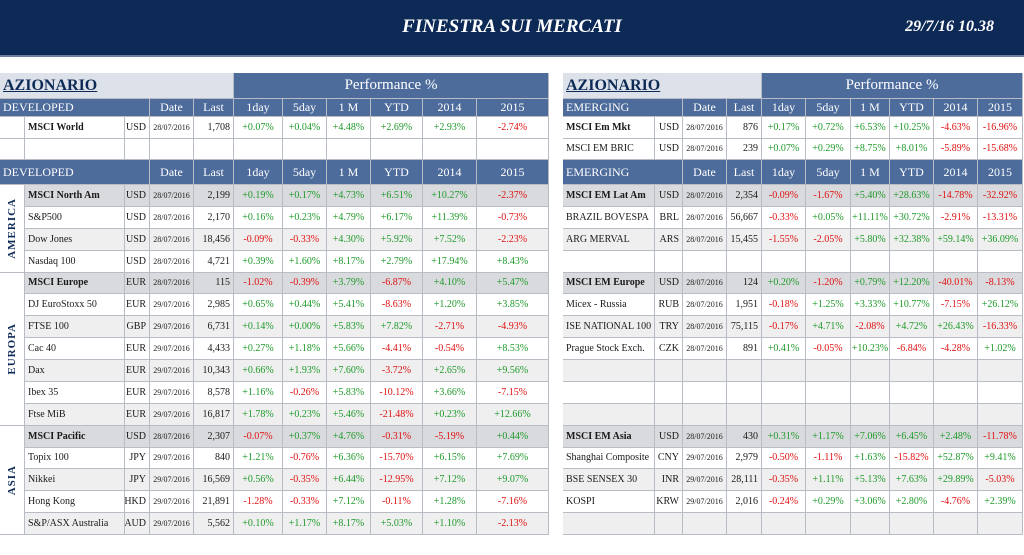 This screenshot has width=1024, height=555. I want to click on perf-5day: -2.05%, so click(828, 239).